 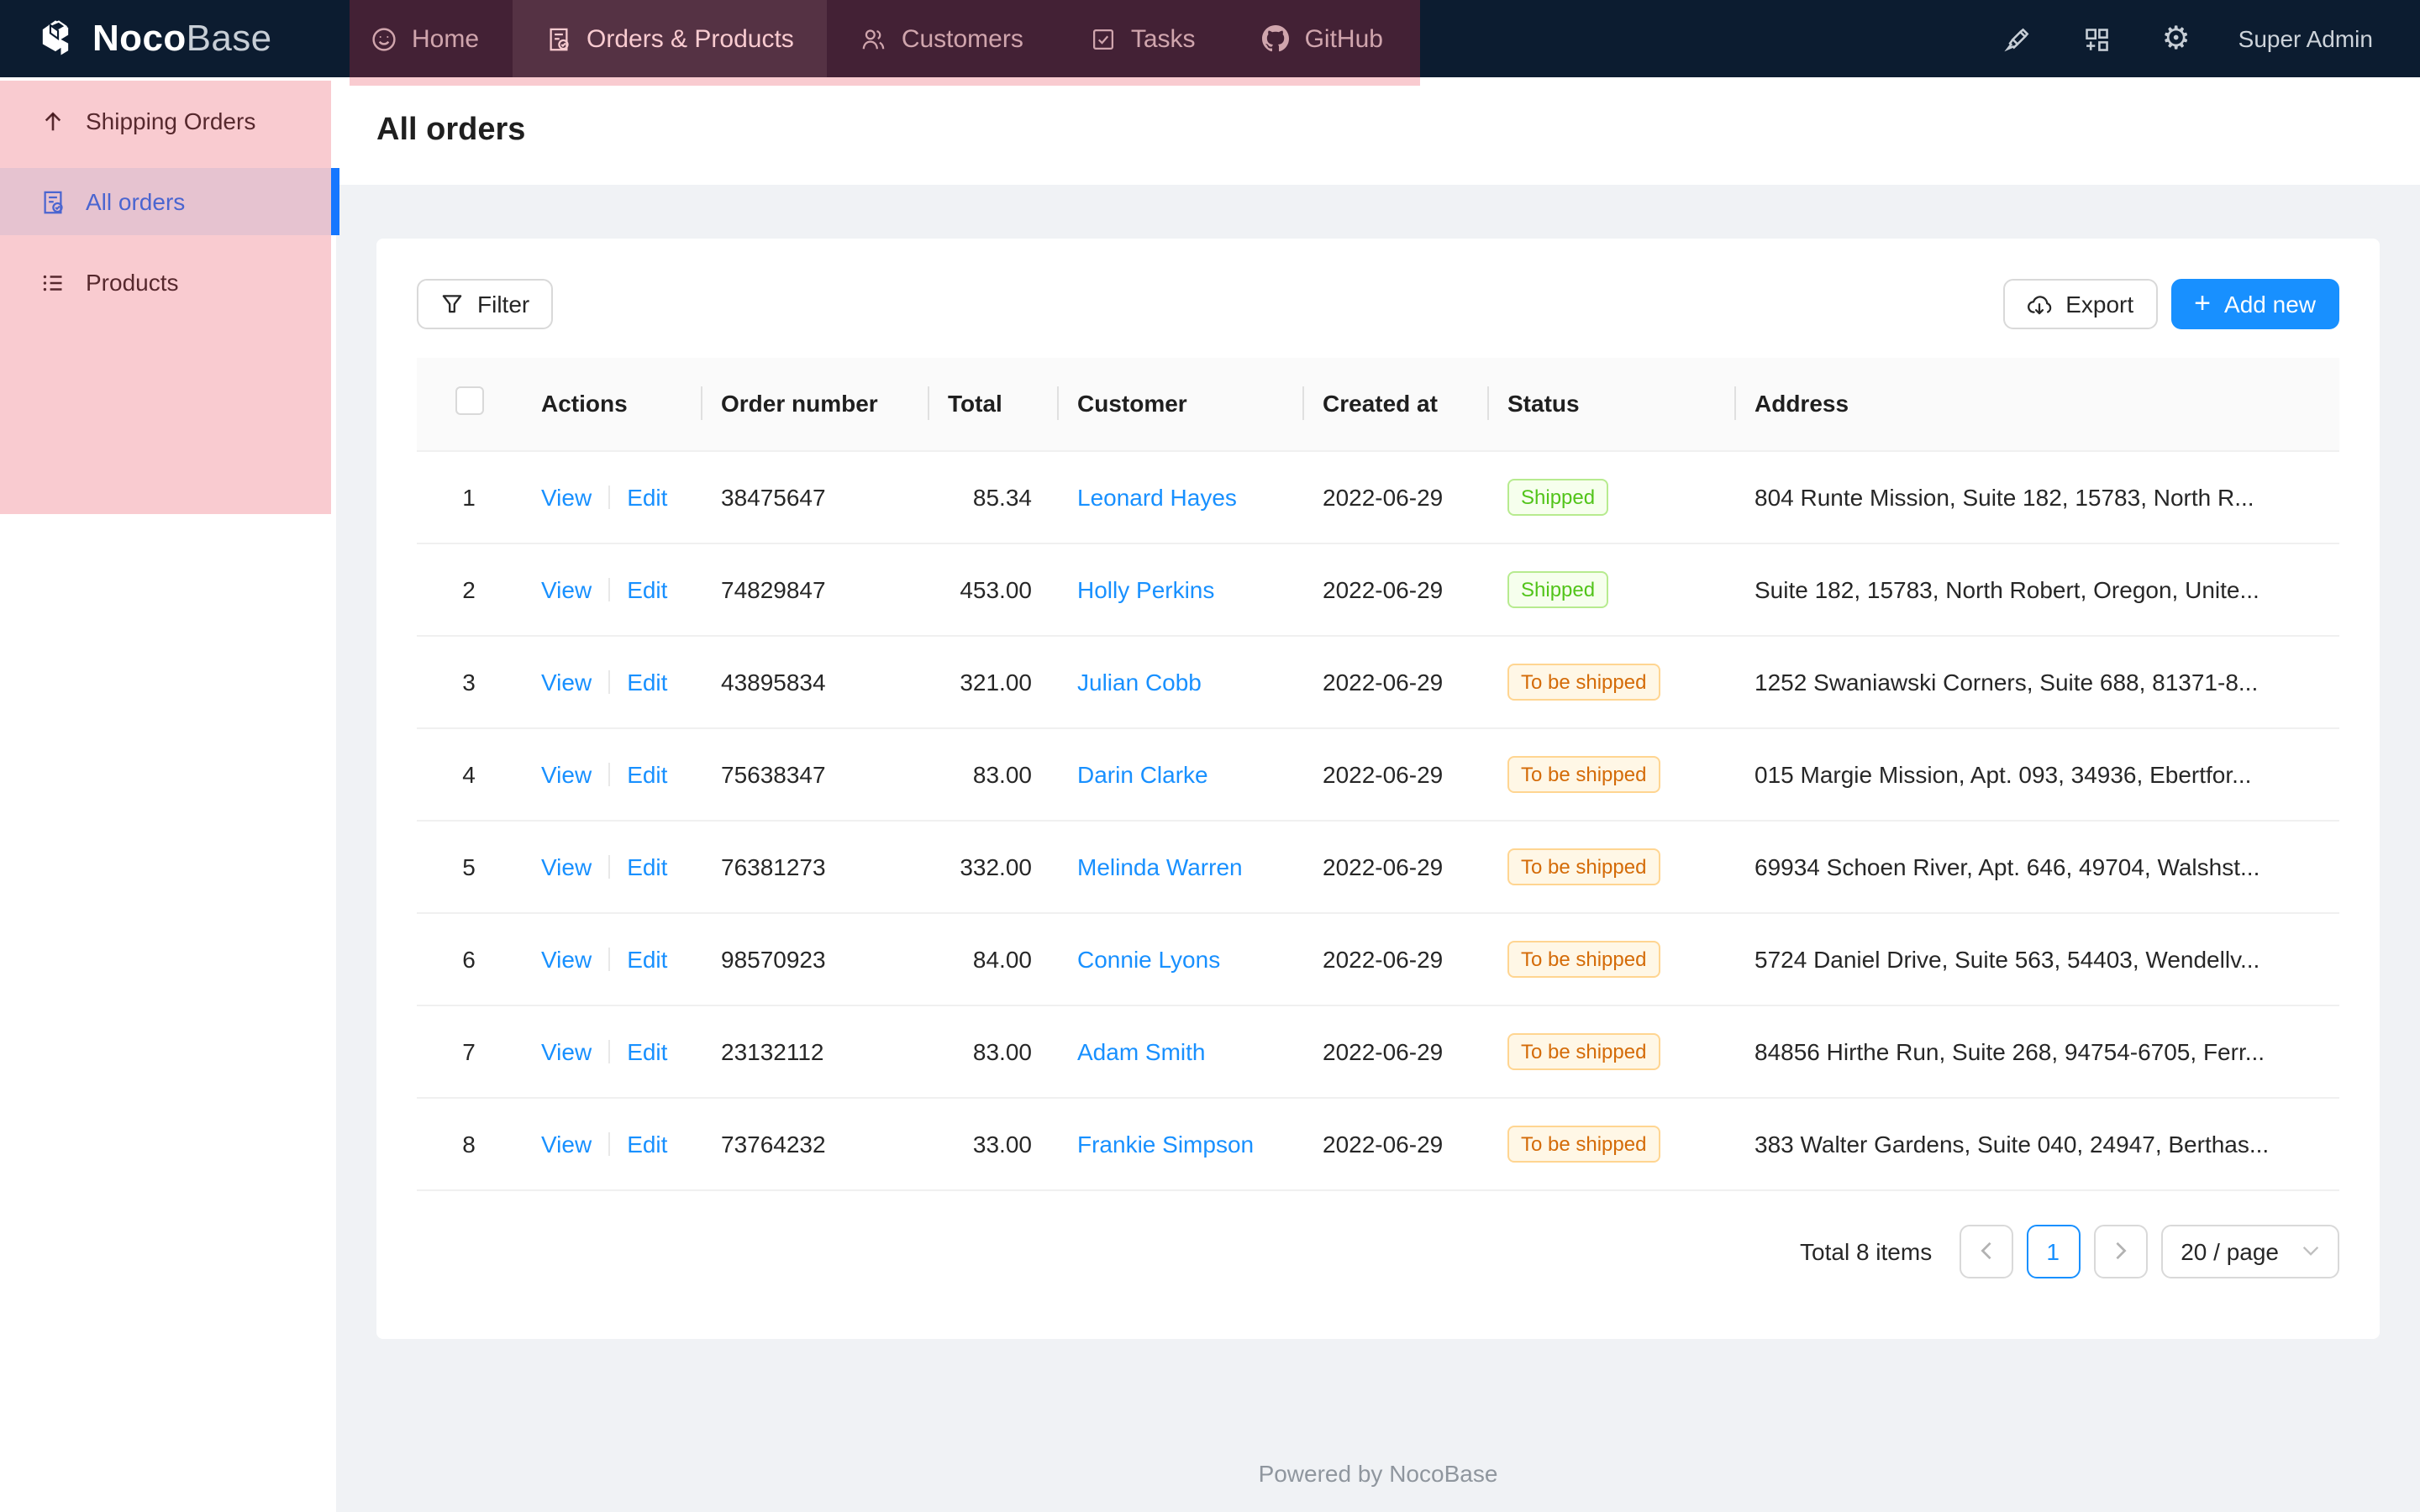 I want to click on export-button-label: Export, so click(x=2099, y=304).